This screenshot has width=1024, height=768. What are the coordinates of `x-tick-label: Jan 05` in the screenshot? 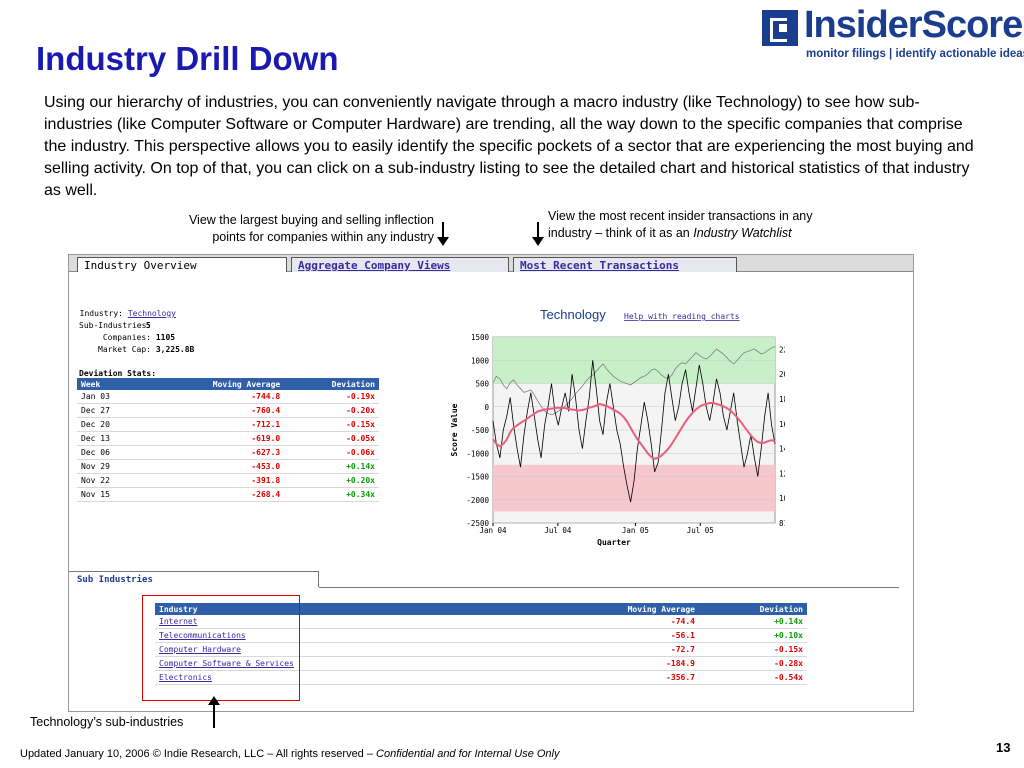 It's located at (635, 530).